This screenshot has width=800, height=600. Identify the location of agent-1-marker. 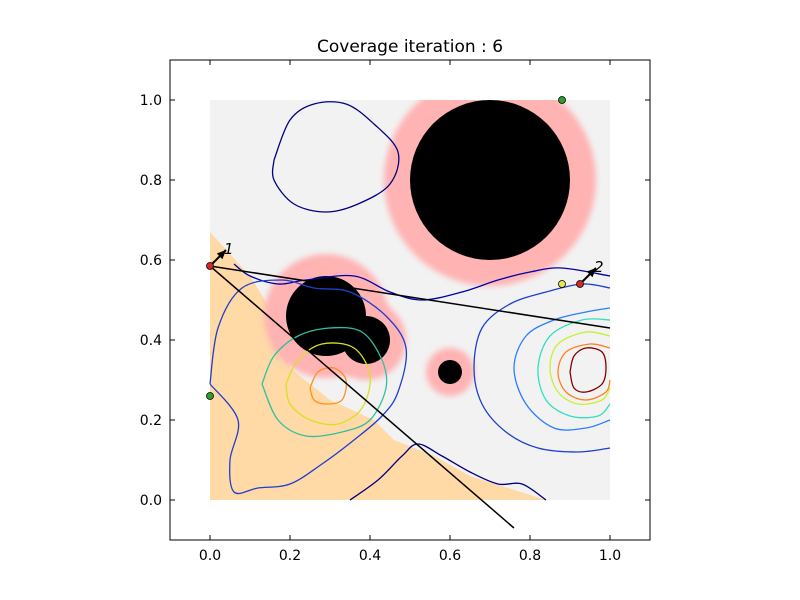
(210, 266).